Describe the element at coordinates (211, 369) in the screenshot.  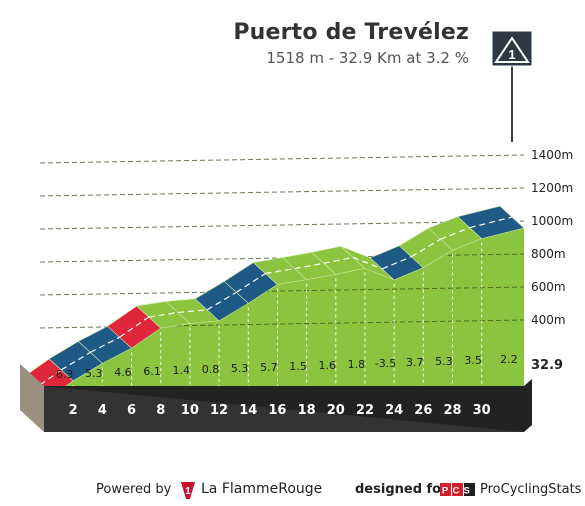
I see `gradient-value-label: 0.8` at that location.